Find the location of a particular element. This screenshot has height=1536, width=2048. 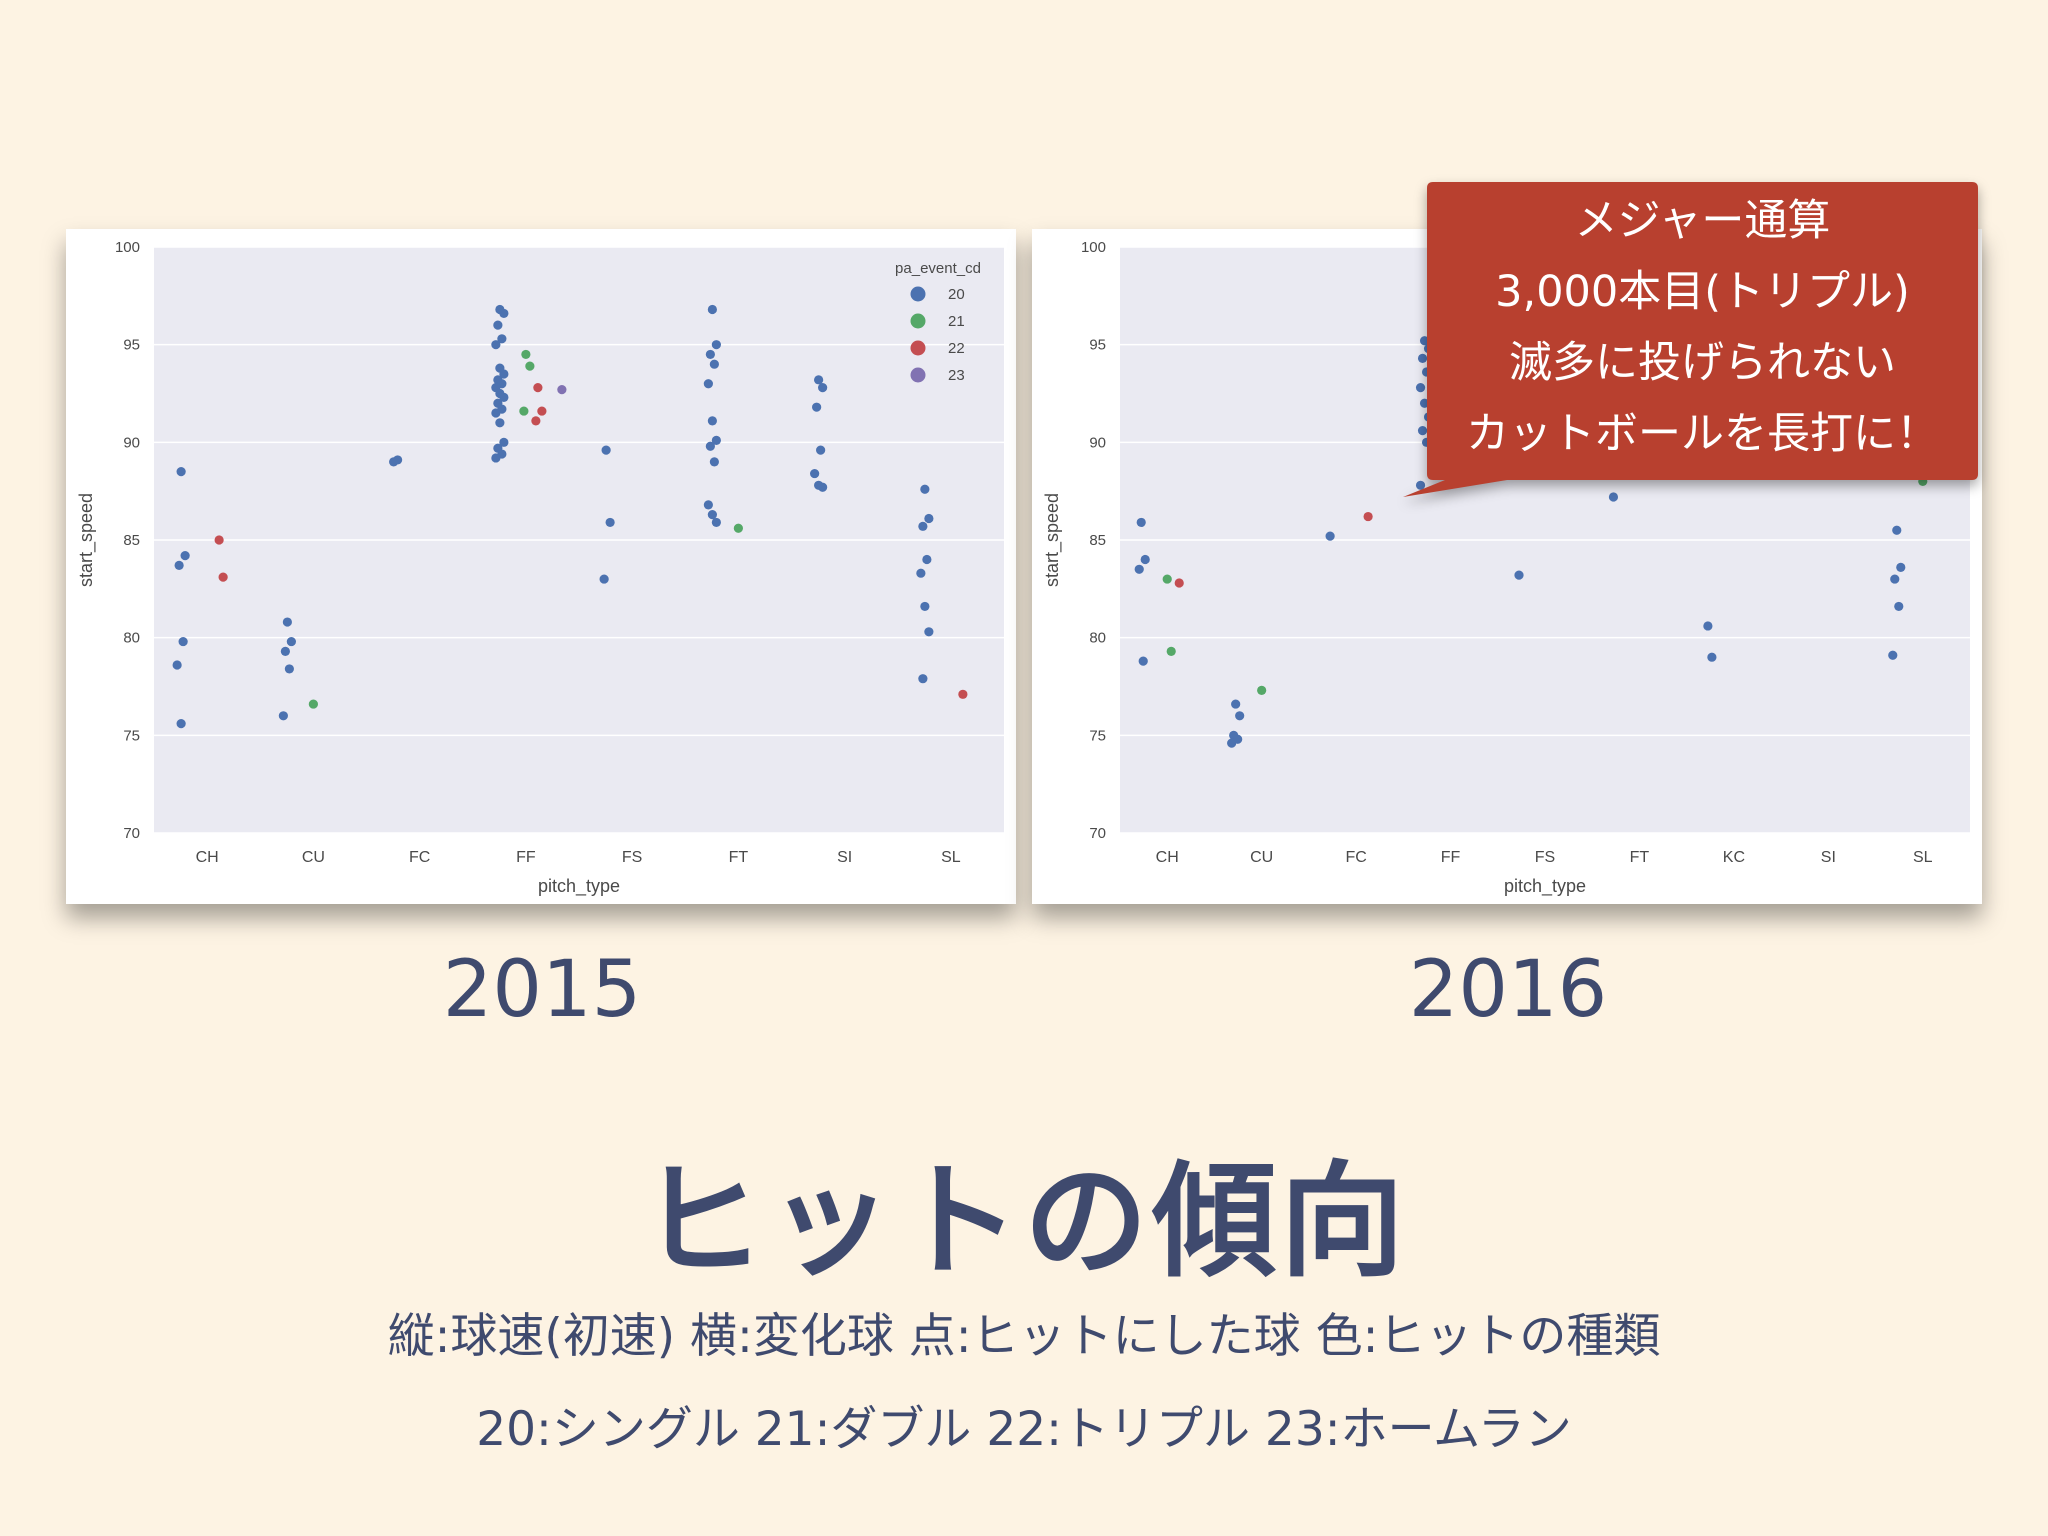

x-axis-label: pitch_type is located at coordinates (579, 886).